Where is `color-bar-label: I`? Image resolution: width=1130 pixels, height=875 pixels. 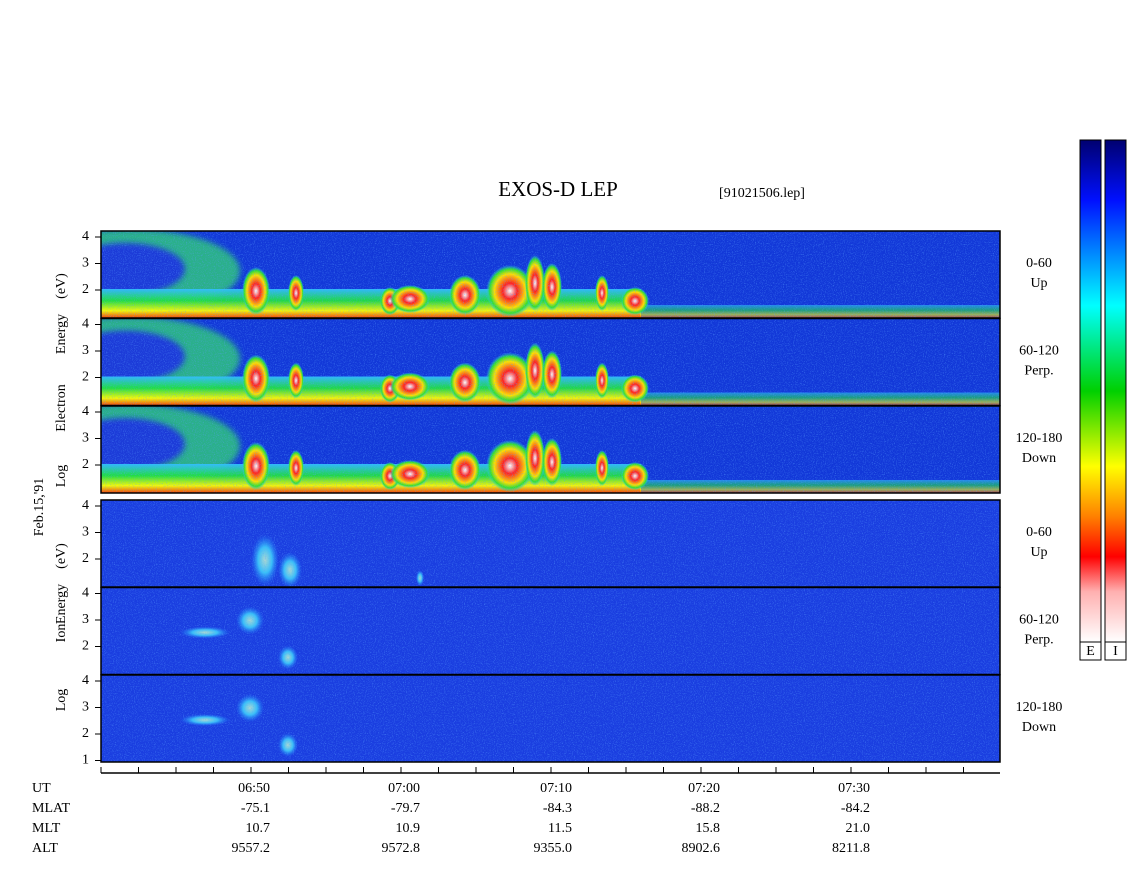 color-bar-label: I is located at coordinates (1115, 651).